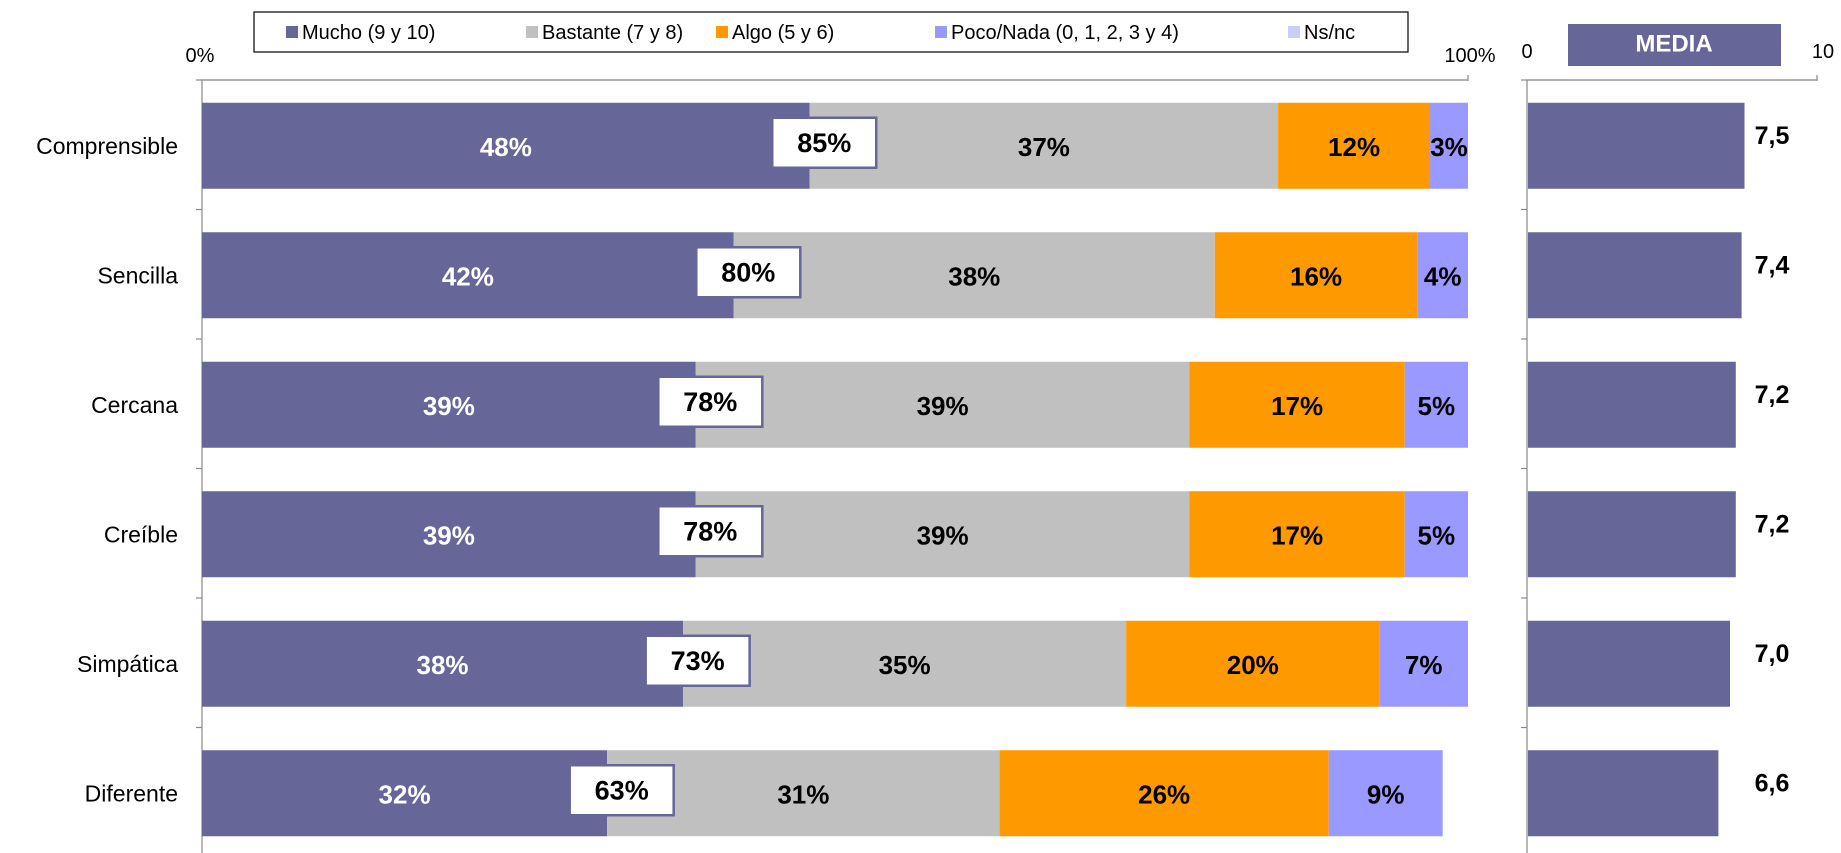 The height and width of the screenshot is (853, 1841). I want to click on legend-box, so click(831, 32).